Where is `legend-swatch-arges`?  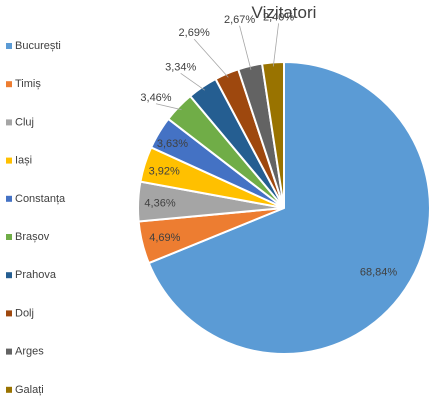 legend-swatch-arges is located at coordinates (9, 351).